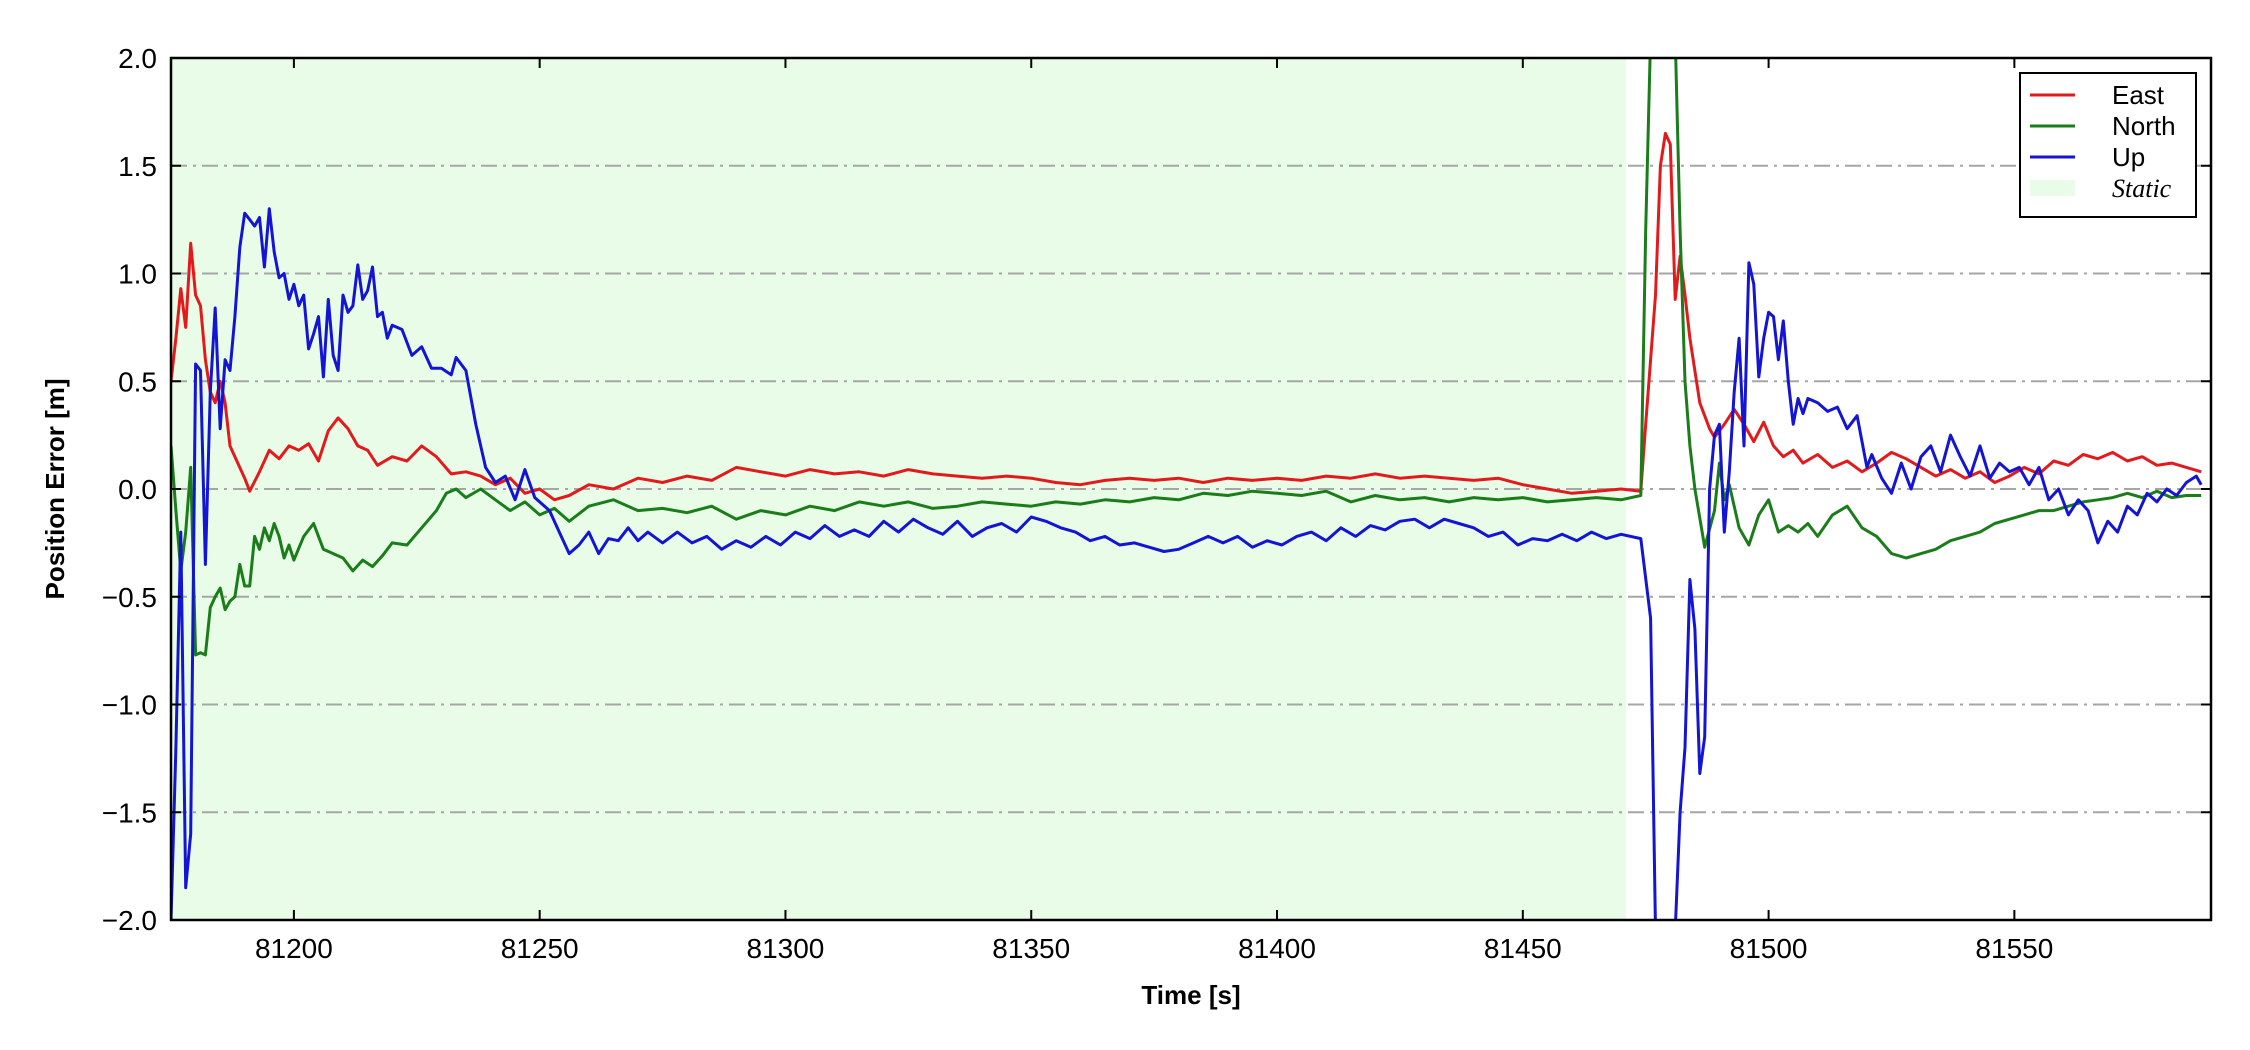  Describe the element at coordinates (137, 489) in the screenshot. I see `y-tick-label: 0.0` at that location.